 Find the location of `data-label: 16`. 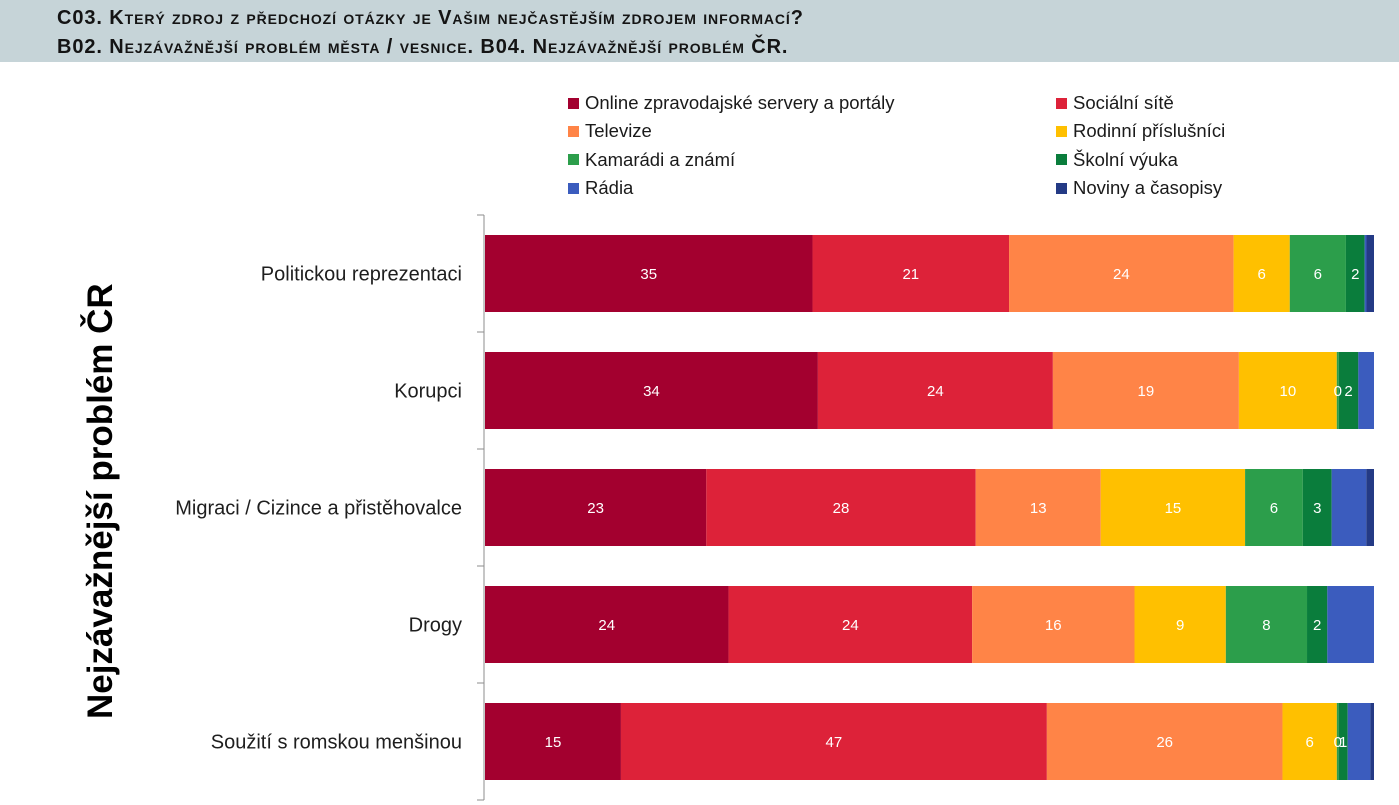

data-label: 16 is located at coordinates (1053, 625).